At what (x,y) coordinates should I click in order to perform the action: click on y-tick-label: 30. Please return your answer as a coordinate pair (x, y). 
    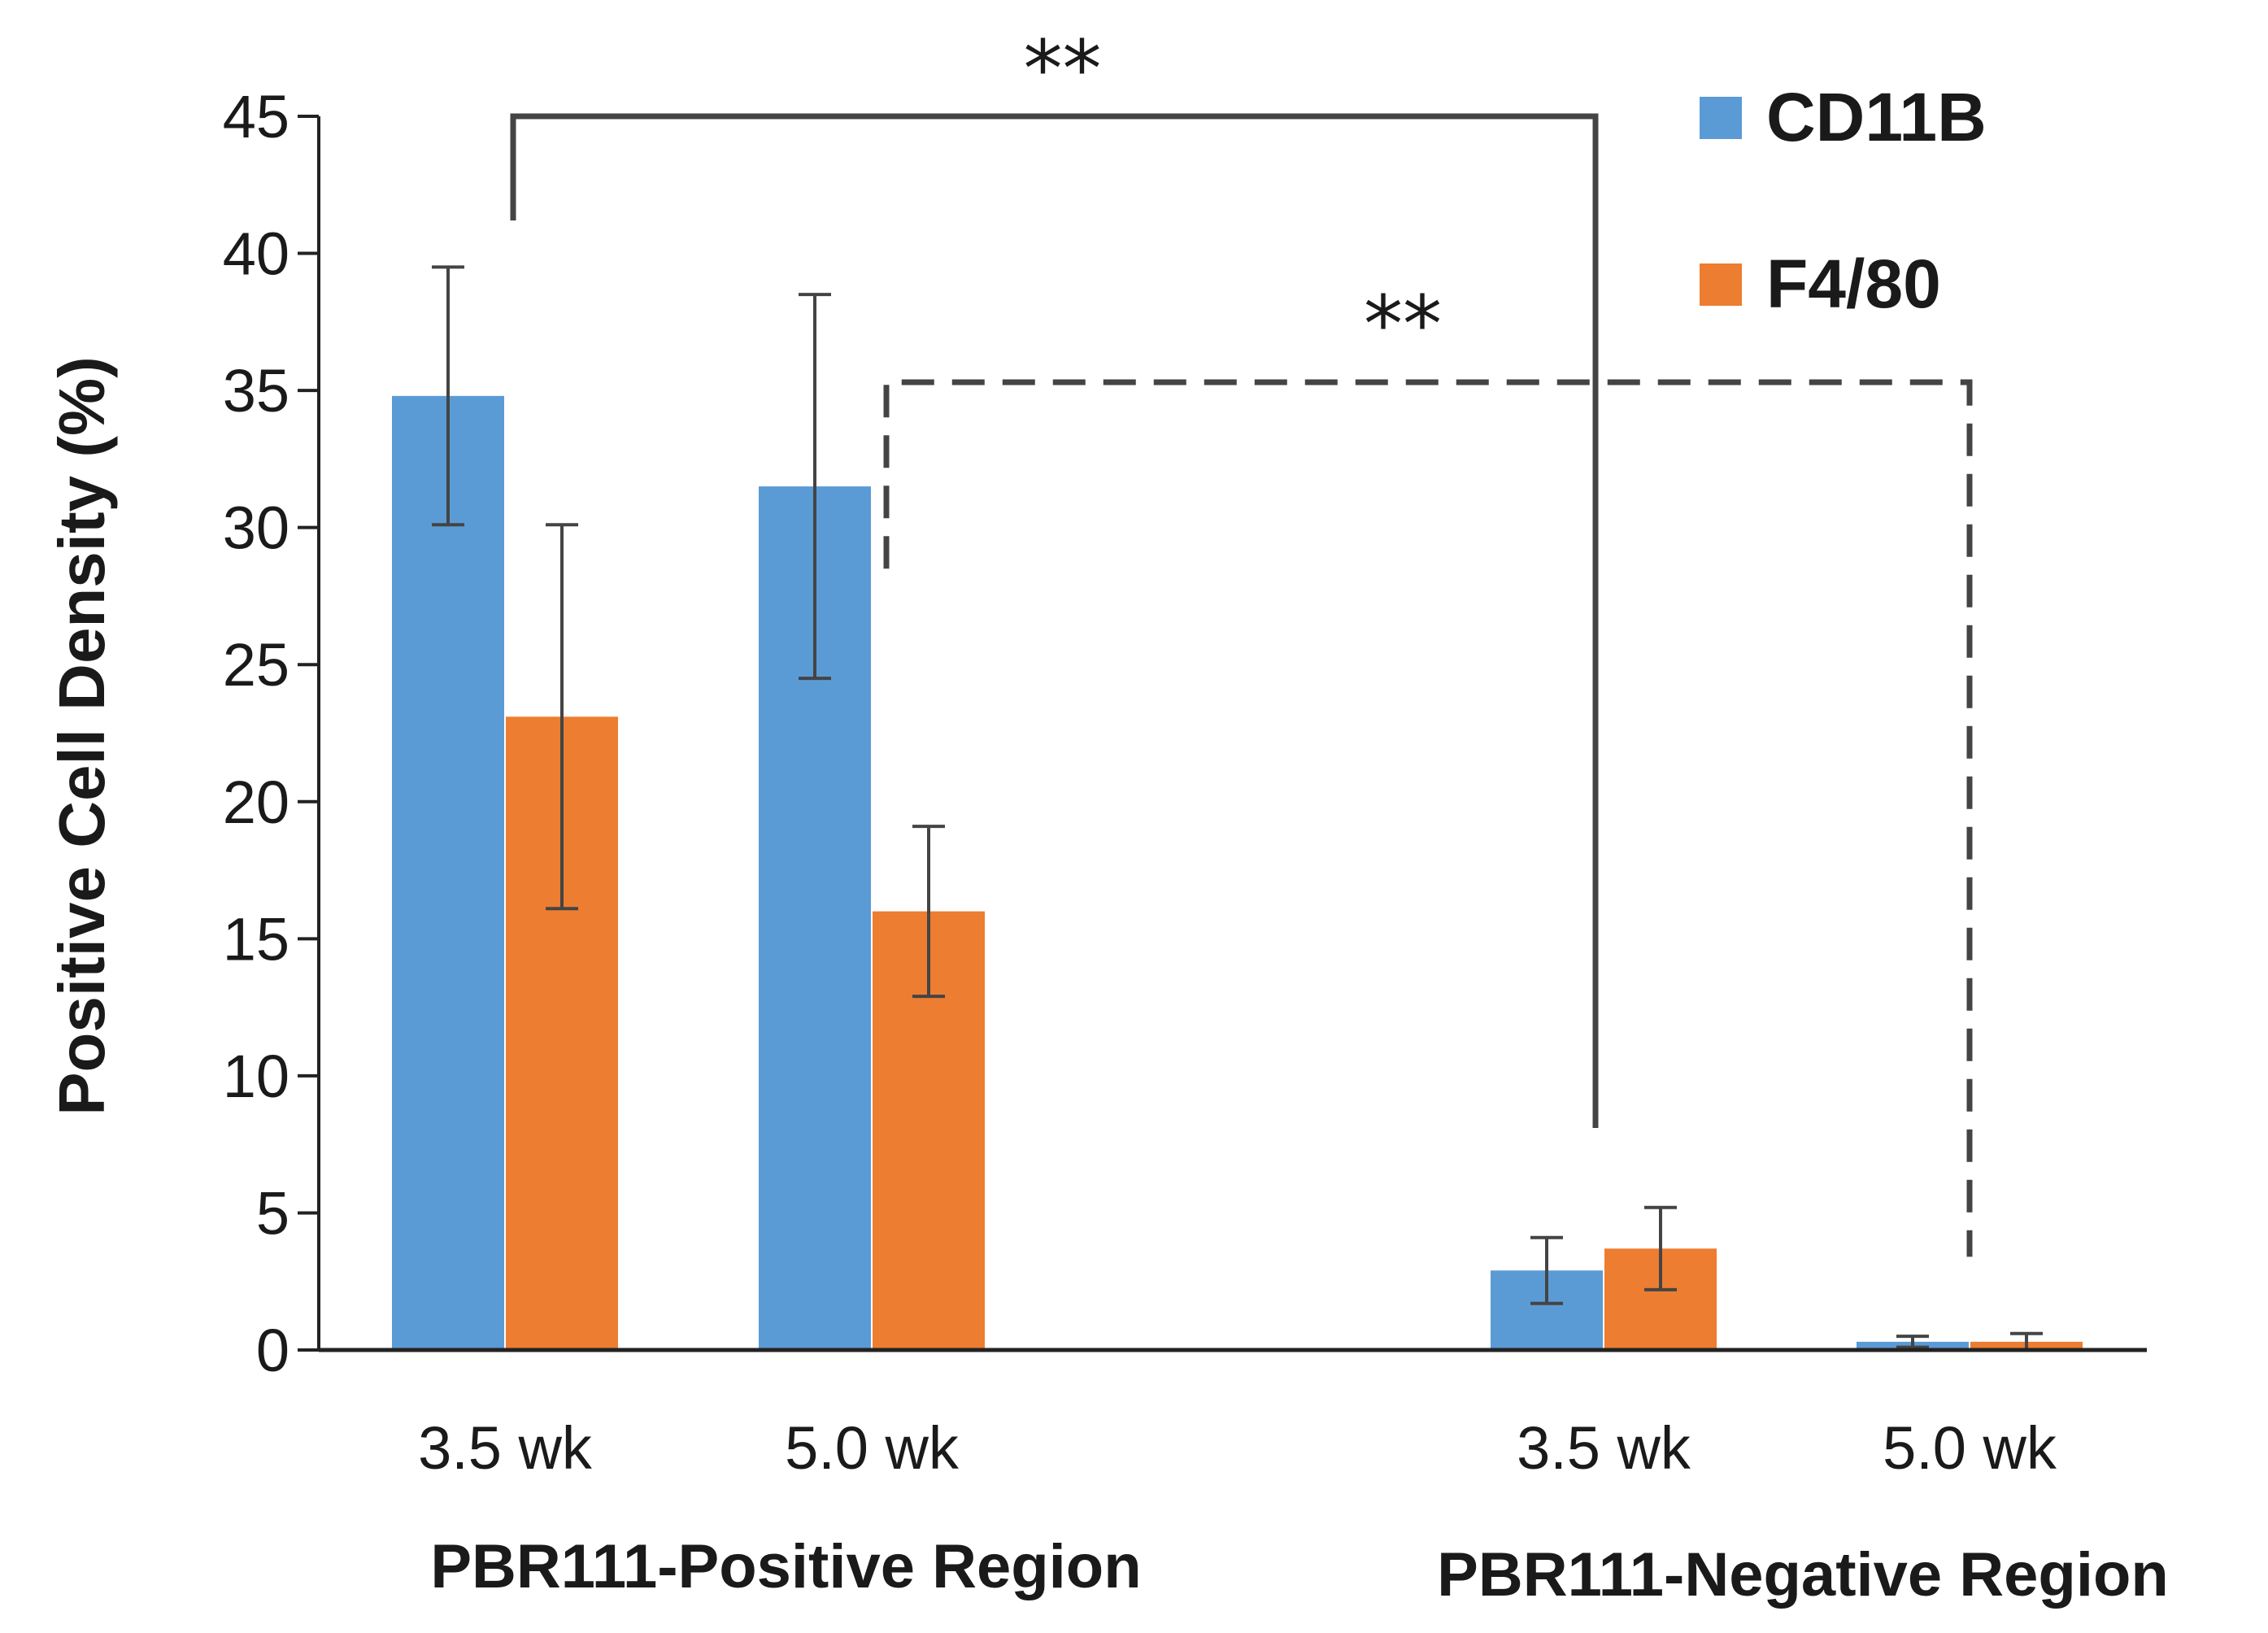
    Looking at the image, I should click on (256, 528).